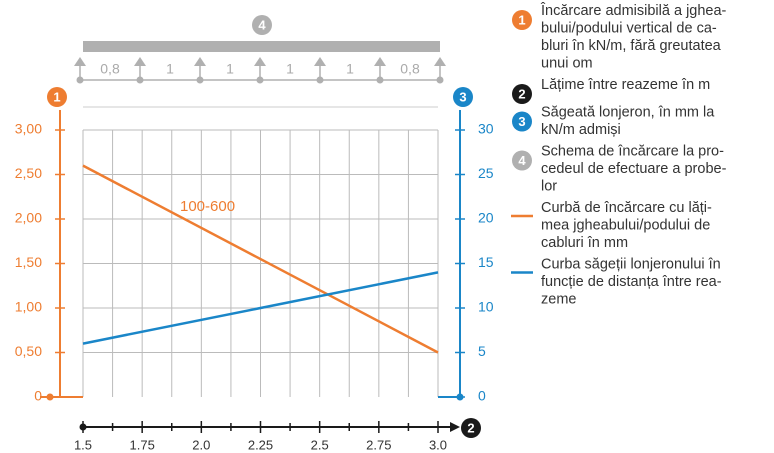 Image resolution: width=774 pixels, height=453 pixels. Describe the element at coordinates (486, 173) in the screenshot. I see `y2-tick-label: 25` at that location.